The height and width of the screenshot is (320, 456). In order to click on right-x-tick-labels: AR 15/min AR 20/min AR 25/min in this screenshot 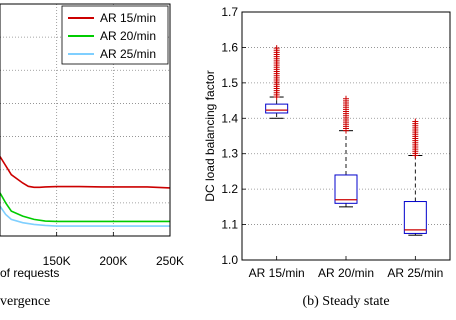, I will do `click(346, 268)`.